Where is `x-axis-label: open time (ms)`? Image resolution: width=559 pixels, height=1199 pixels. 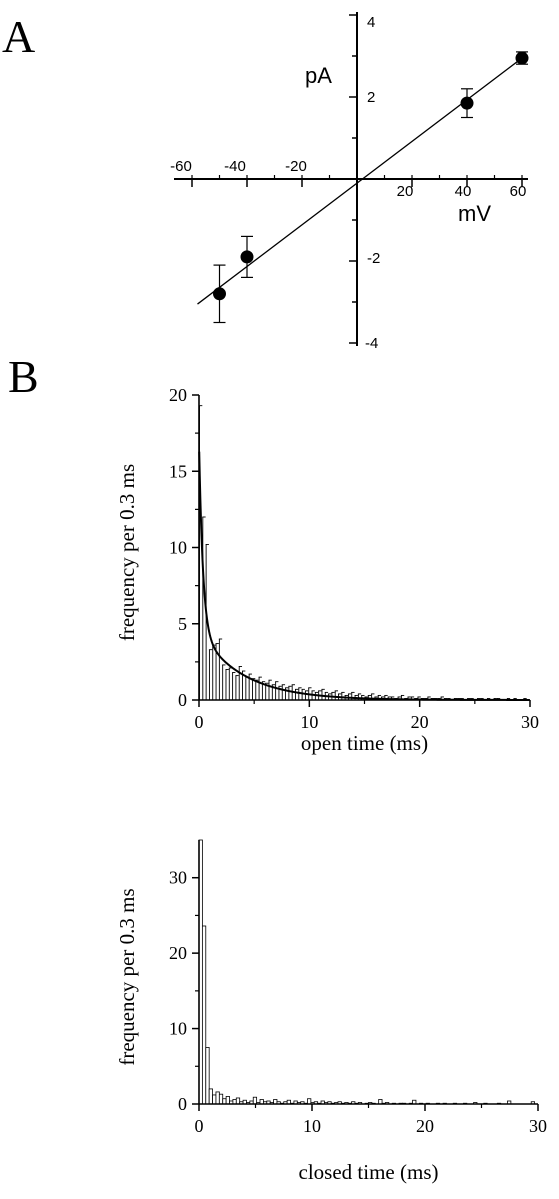
x-axis-label: open time (ms) is located at coordinates (364, 743).